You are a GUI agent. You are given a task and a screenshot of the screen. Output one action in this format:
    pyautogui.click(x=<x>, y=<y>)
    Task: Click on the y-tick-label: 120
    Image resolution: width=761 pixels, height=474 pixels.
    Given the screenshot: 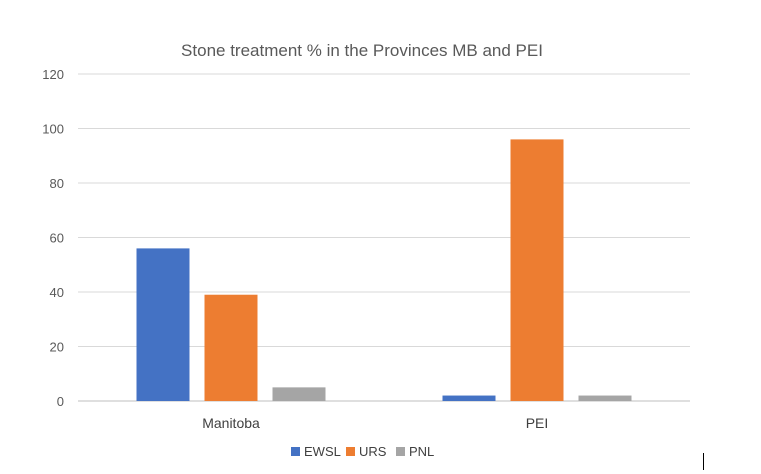 What is the action you would take?
    pyautogui.click(x=53, y=74)
    